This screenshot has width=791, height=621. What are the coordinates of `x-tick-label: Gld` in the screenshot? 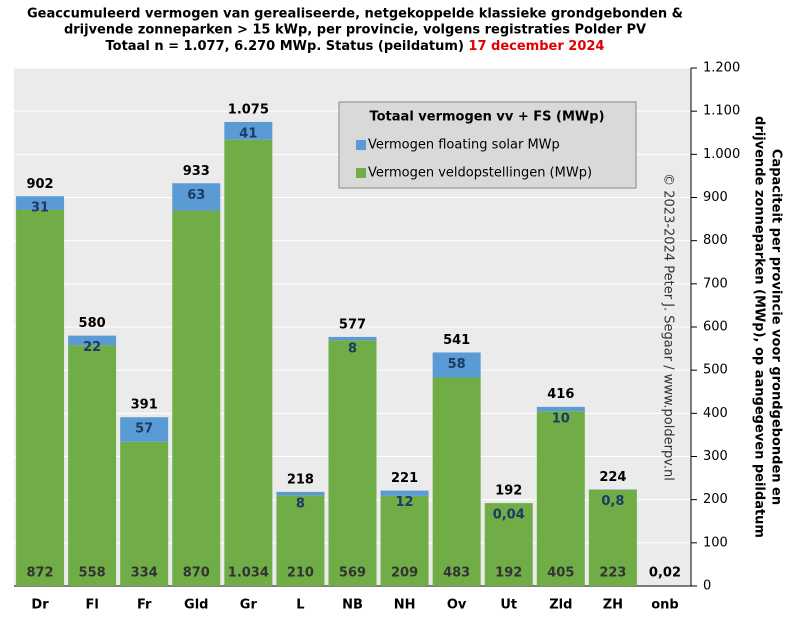 It's located at (196, 605).